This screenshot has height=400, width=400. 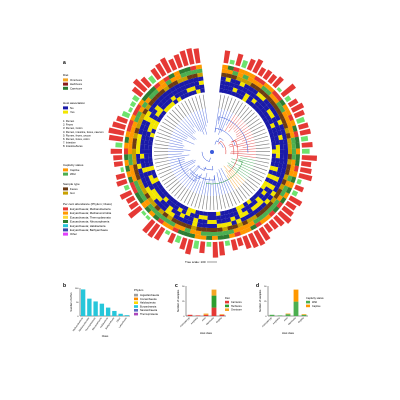 What do you see at coordinates (65, 174) in the screenshot?
I see `legend-captivity-swatch` at bounding box center [65, 174].